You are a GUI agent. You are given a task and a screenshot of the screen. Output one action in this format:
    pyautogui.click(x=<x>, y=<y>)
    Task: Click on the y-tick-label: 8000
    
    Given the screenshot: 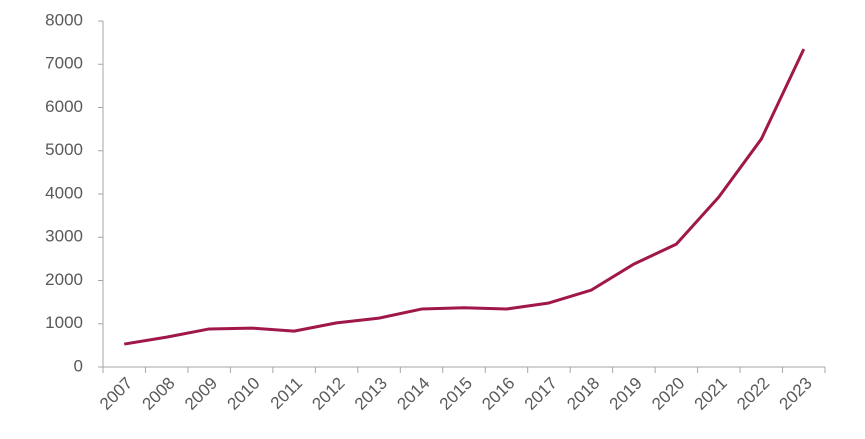 What is the action you would take?
    pyautogui.click(x=64, y=19)
    